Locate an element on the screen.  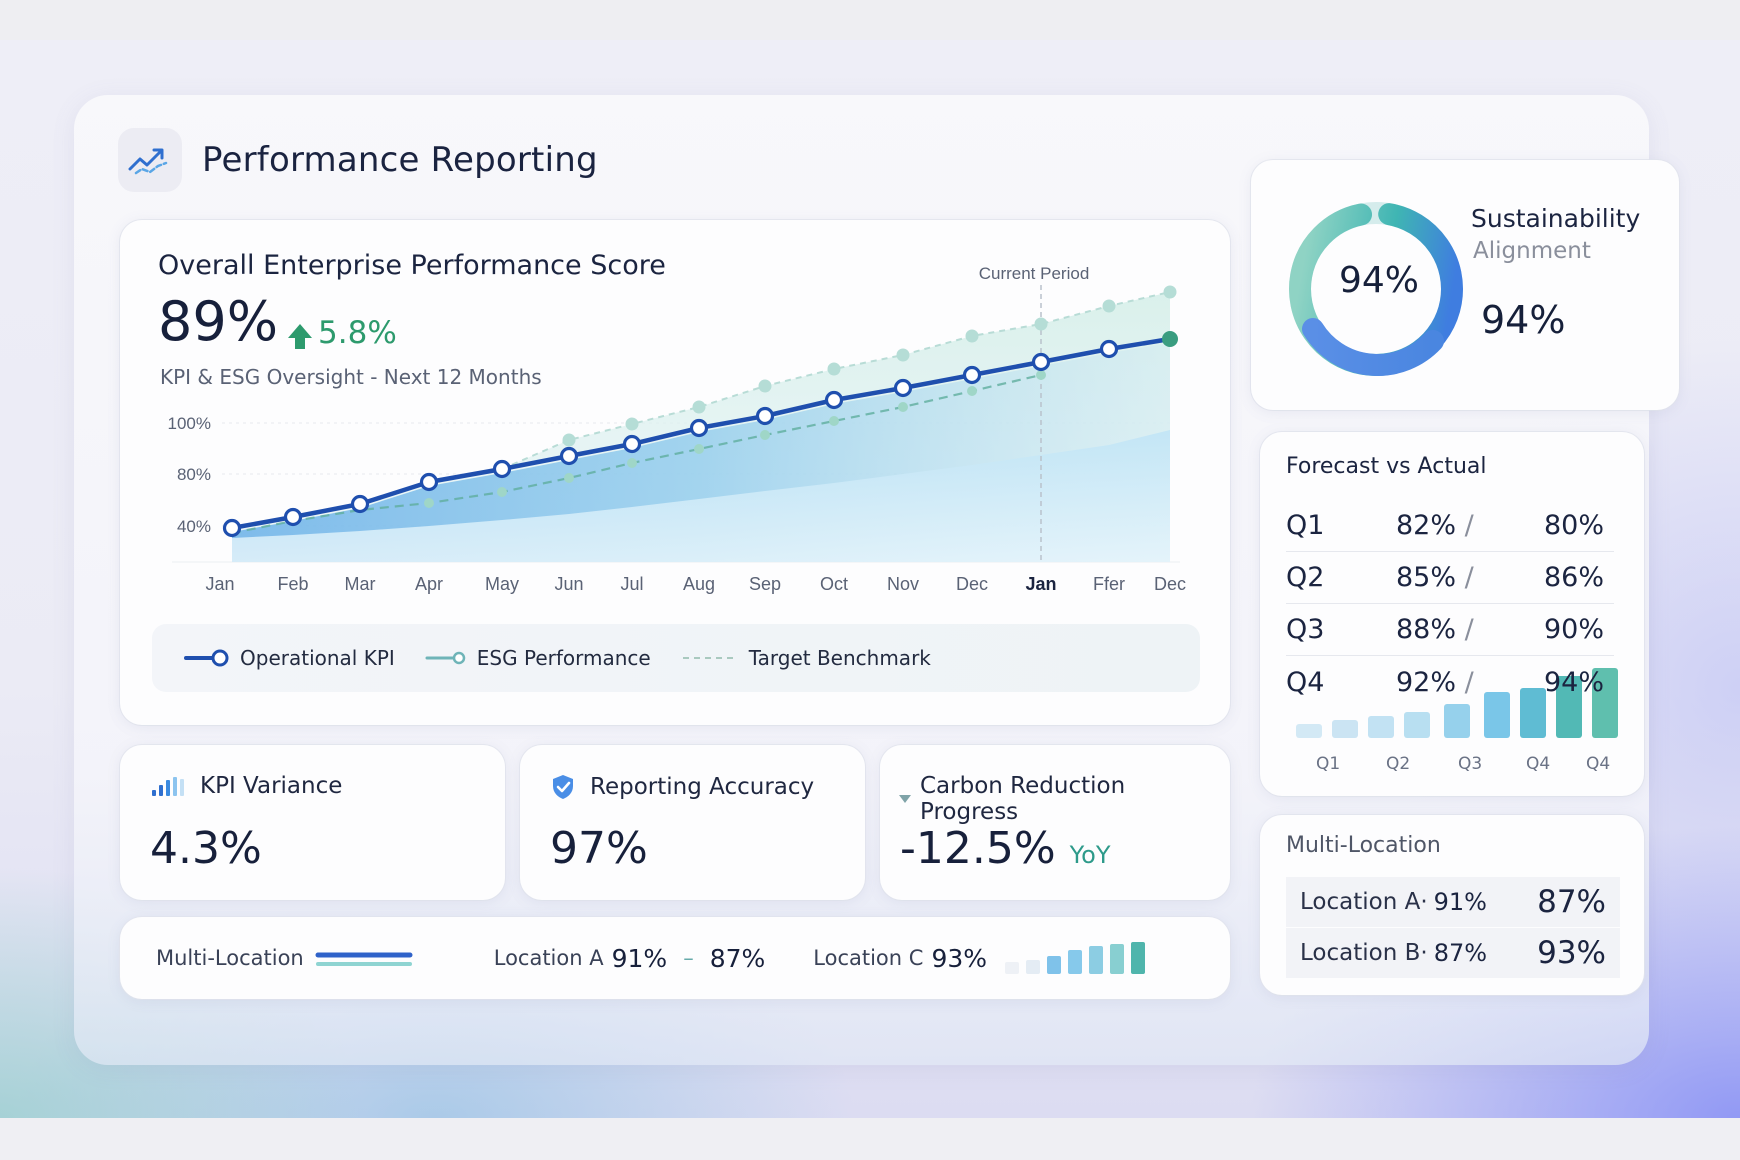
location-c-value: 93% is located at coordinates (959, 958).